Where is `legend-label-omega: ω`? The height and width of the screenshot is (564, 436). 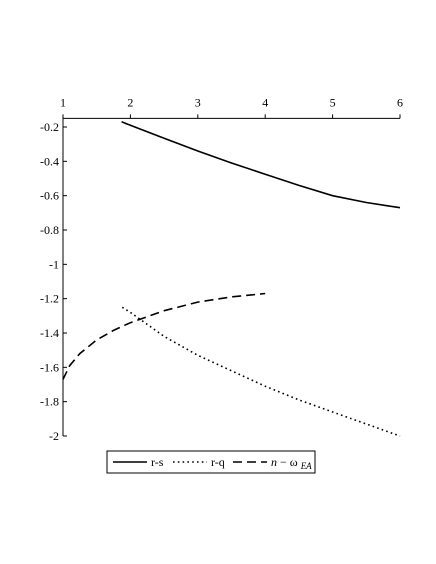
legend-label-omega: ω is located at coordinates (294, 462).